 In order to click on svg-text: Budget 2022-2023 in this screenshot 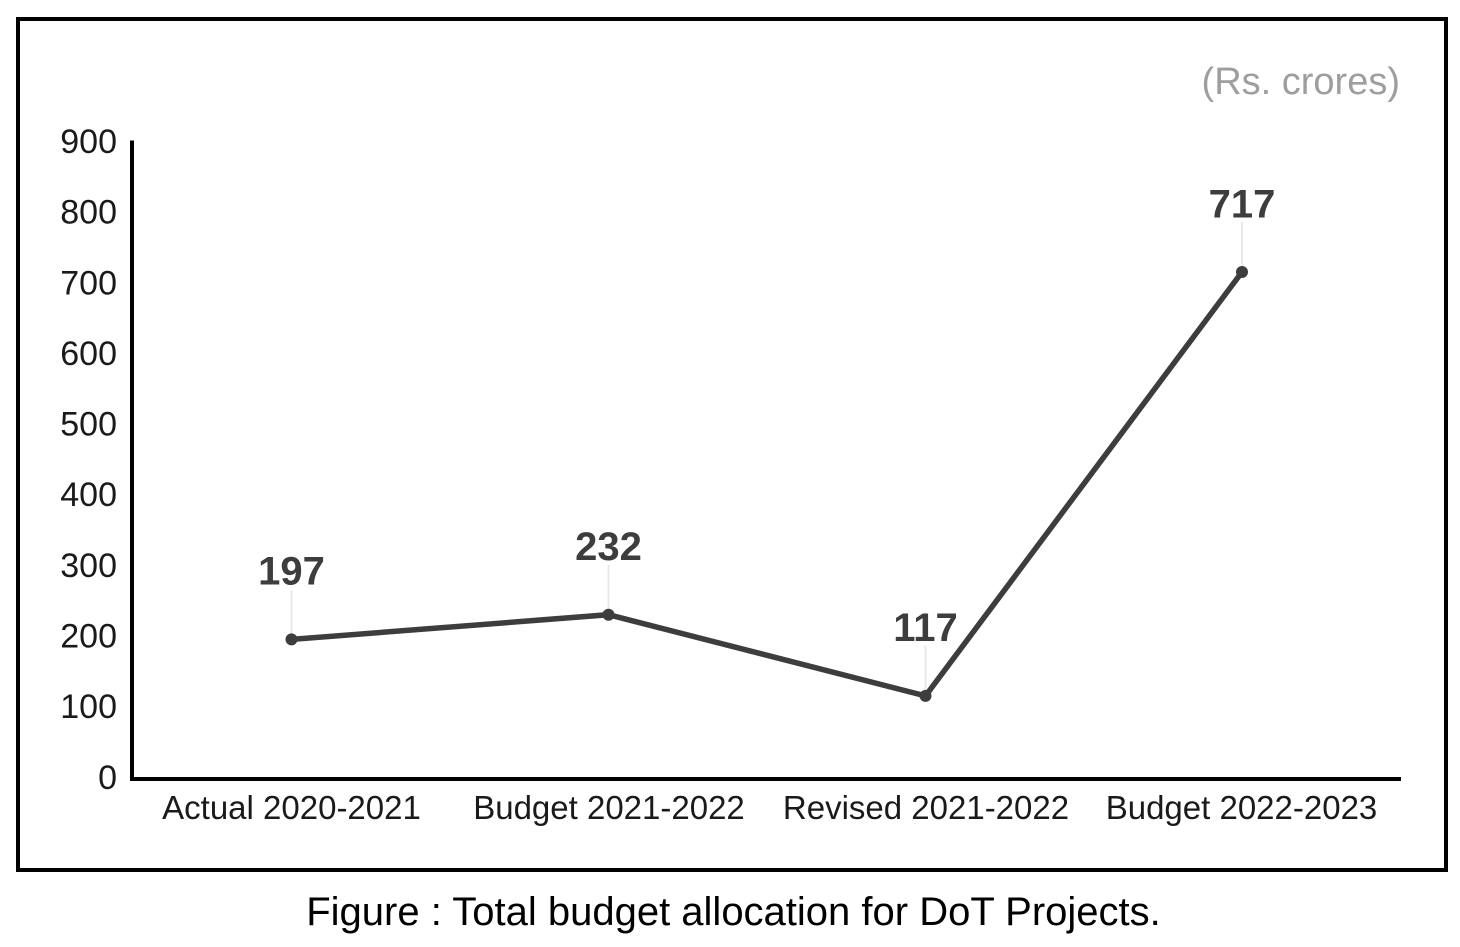, I will do `click(1242, 807)`.